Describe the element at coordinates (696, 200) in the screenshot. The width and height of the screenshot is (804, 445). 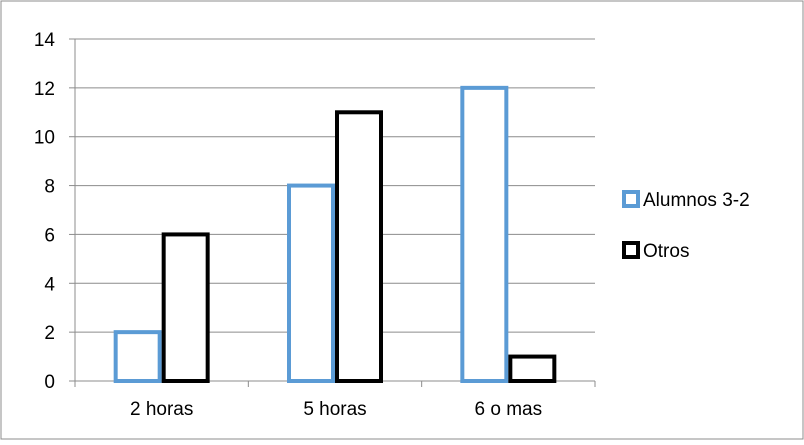
I see `legend-label: Alumnos 3-2` at that location.